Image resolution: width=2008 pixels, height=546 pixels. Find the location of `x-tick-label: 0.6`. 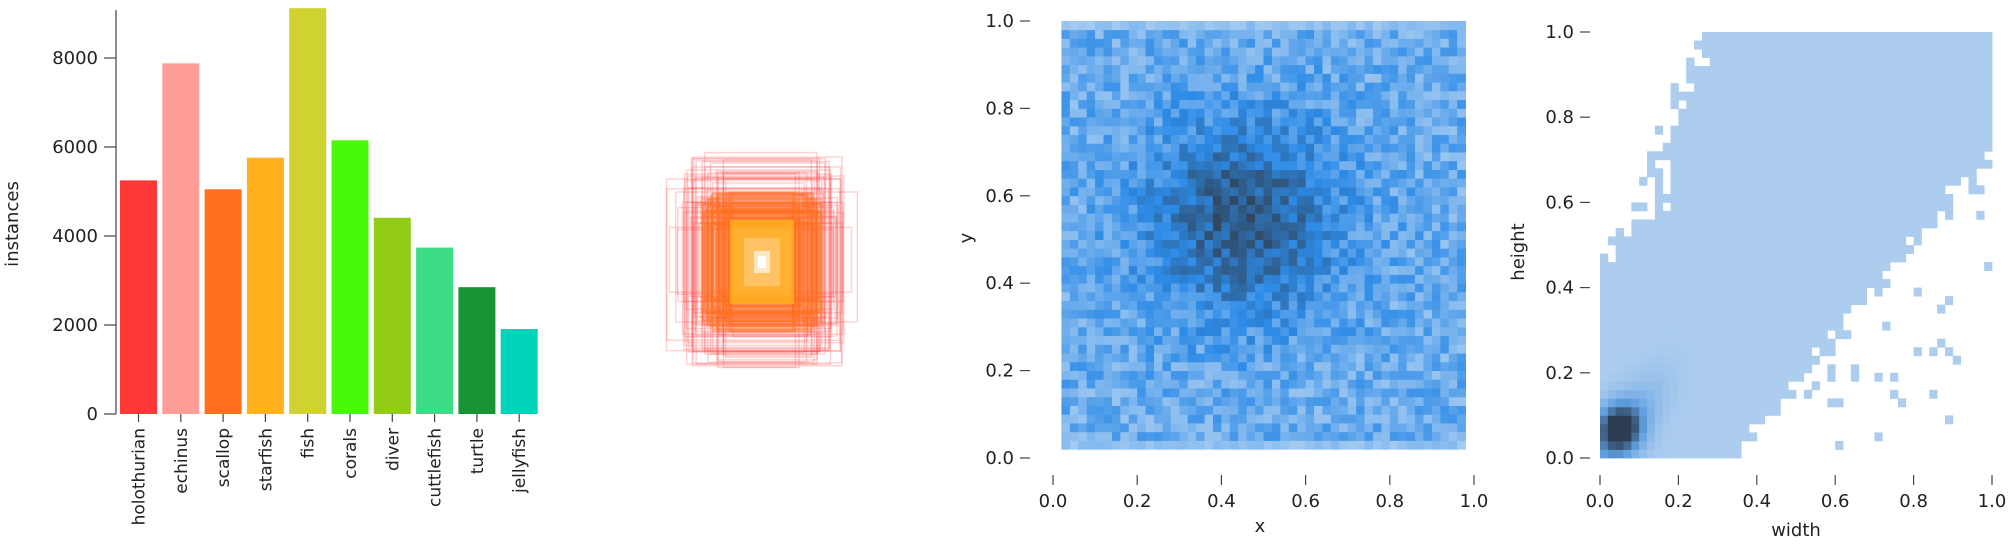

x-tick-label: 0.6 is located at coordinates (1305, 501).